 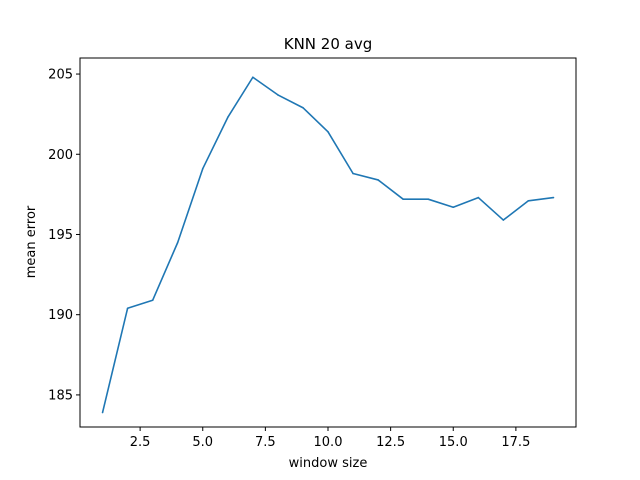 What do you see at coordinates (265, 442) in the screenshot?
I see `x-tick-label: 7.5` at bounding box center [265, 442].